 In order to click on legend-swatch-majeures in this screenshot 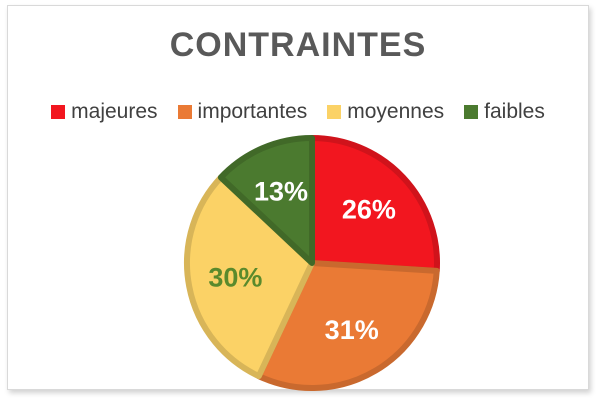, I will do `click(58, 112)`.